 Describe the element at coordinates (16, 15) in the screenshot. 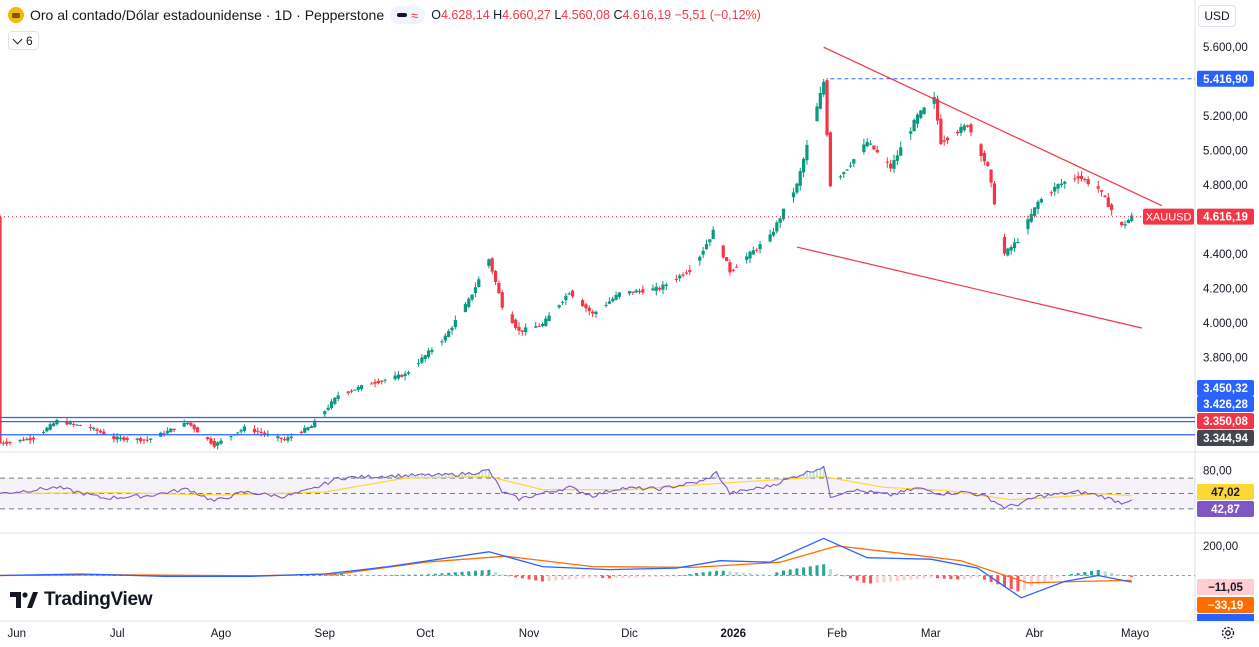

I see `gold-bar-icon` at that location.